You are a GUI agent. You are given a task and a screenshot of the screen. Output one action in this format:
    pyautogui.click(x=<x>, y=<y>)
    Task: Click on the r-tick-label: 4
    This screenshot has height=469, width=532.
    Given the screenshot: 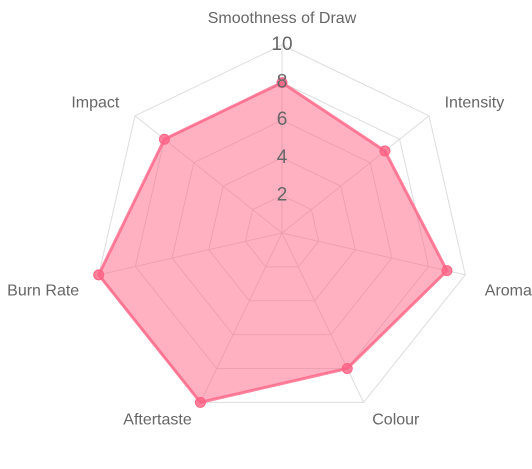 What is the action you would take?
    pyautogui.click(x=282, y=157)
    